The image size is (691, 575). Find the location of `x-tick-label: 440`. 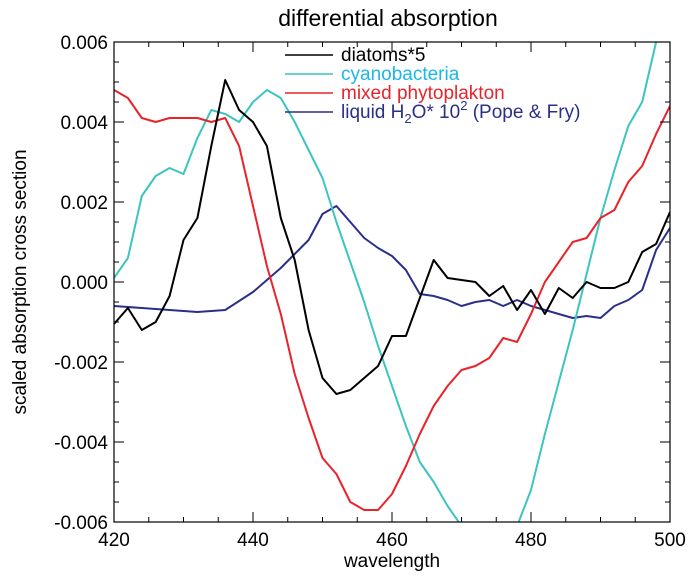

x-tick-label: 440 is located at coordinates (253, 540).